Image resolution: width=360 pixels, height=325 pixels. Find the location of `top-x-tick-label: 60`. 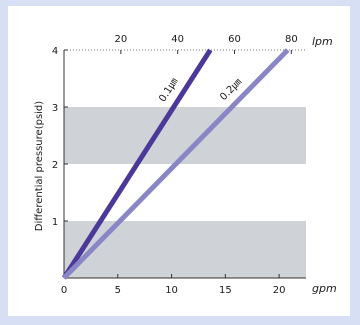

top-x-tick-label: 60 is located at coordinates (234, 39).